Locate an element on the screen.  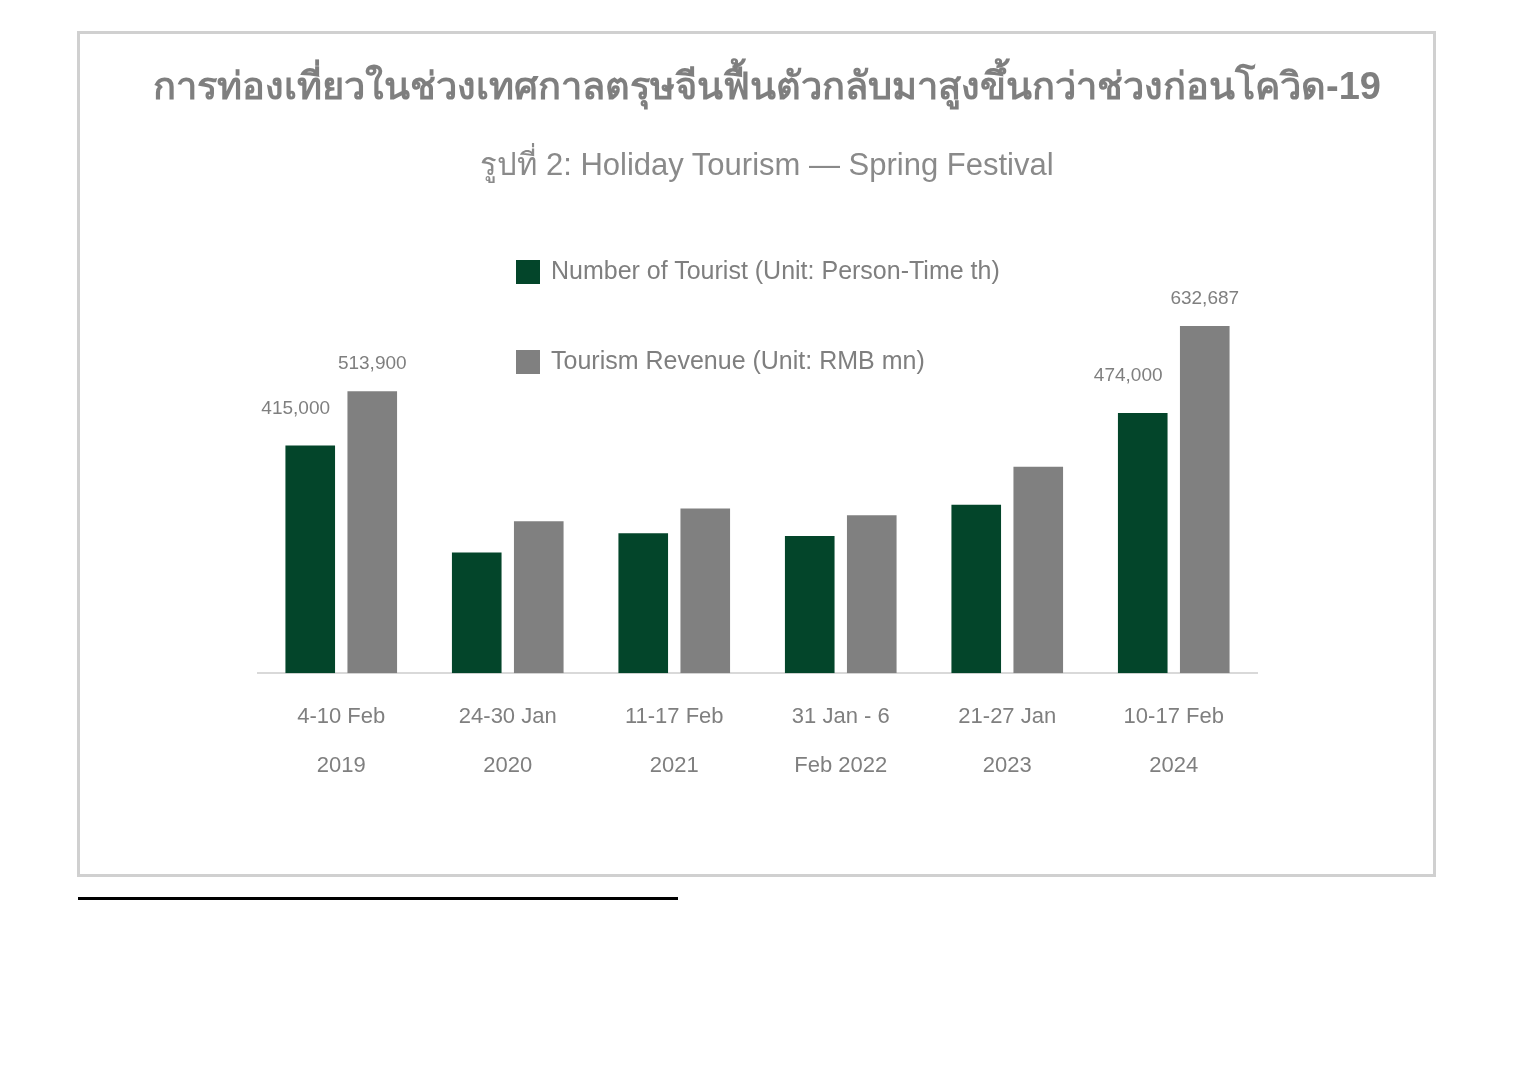
x-tick-label: 11-17 Feb 2021 is located at coordinates (674, 740).